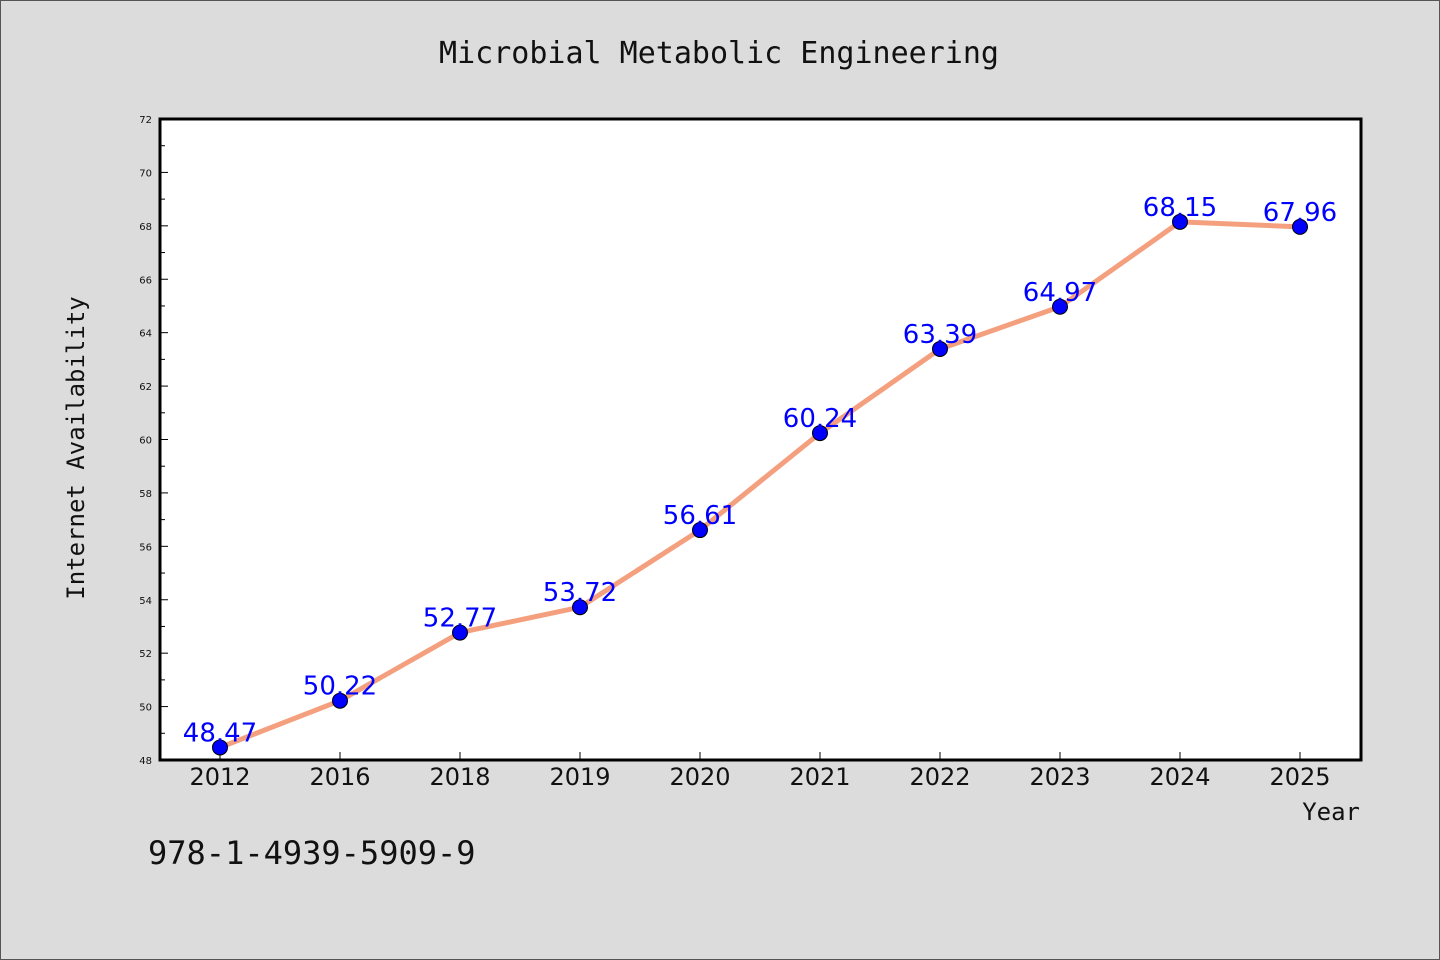  Describe the element at coordinates (819, 777) in the screenshot. I see `x-tick-label: 2021` at that location.